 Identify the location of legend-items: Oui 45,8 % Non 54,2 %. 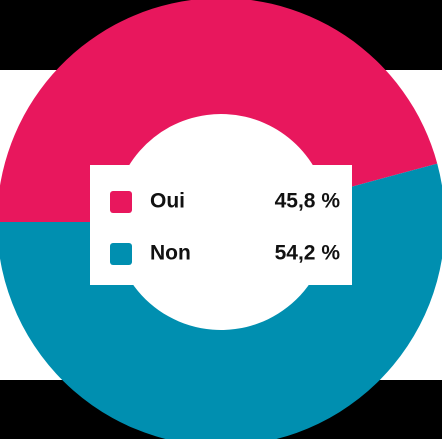
(225, 227).